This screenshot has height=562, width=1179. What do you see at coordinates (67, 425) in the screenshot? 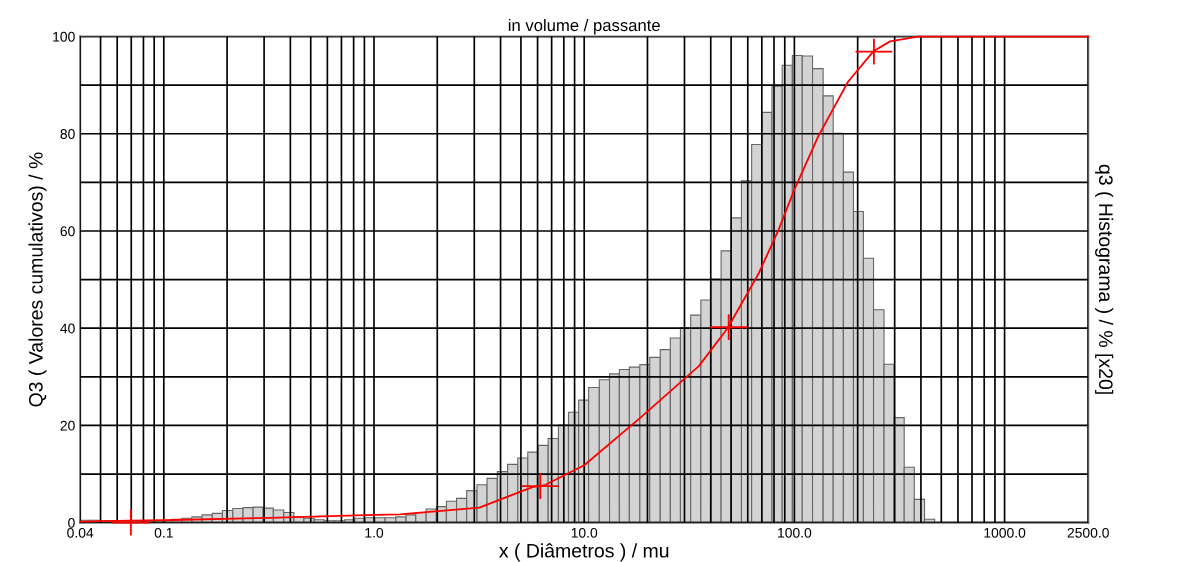
I see `y-tick-label: 20` at bounding box center [67, 425].